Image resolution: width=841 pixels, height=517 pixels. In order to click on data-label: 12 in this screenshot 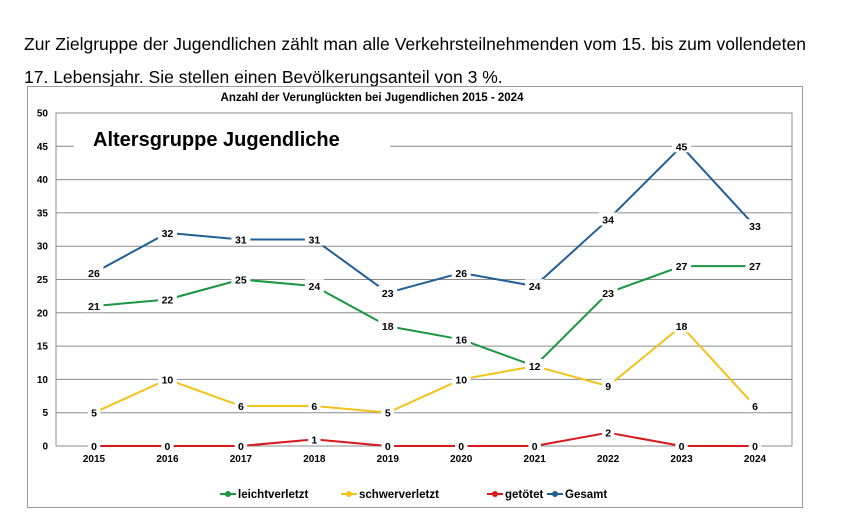, I will do `click(535, 367)`.